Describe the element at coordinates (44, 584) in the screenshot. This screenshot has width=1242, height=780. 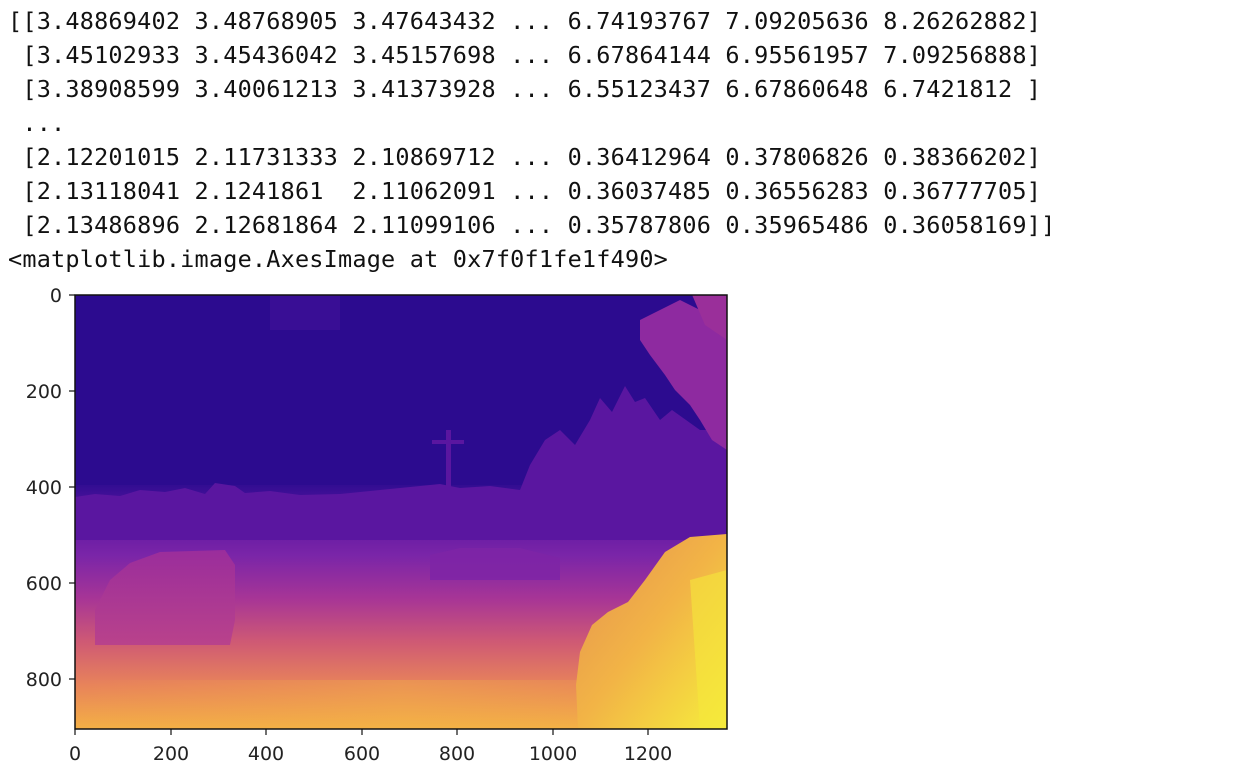
I see `y-tick-label: 600` at that location.